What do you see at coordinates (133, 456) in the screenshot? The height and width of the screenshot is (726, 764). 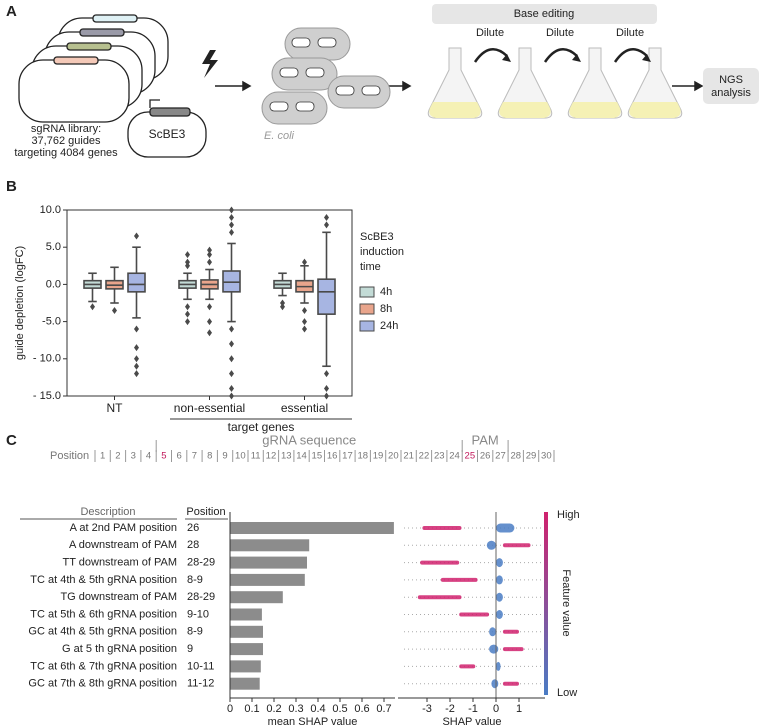 I see `strip-position: 3` at bounding box center [133, 456].